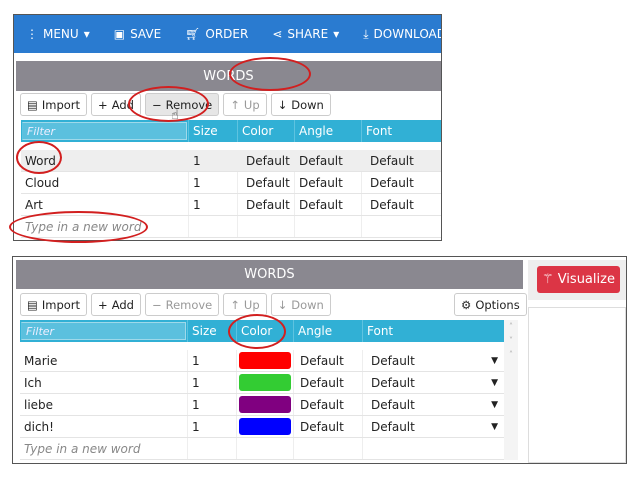 The width and height of the screenshot is (640, 477). What do you see at coordinates (262, 449) in the screenshot?
I see `new-word-row: Type in a new word` at bounding box center [262, 449].